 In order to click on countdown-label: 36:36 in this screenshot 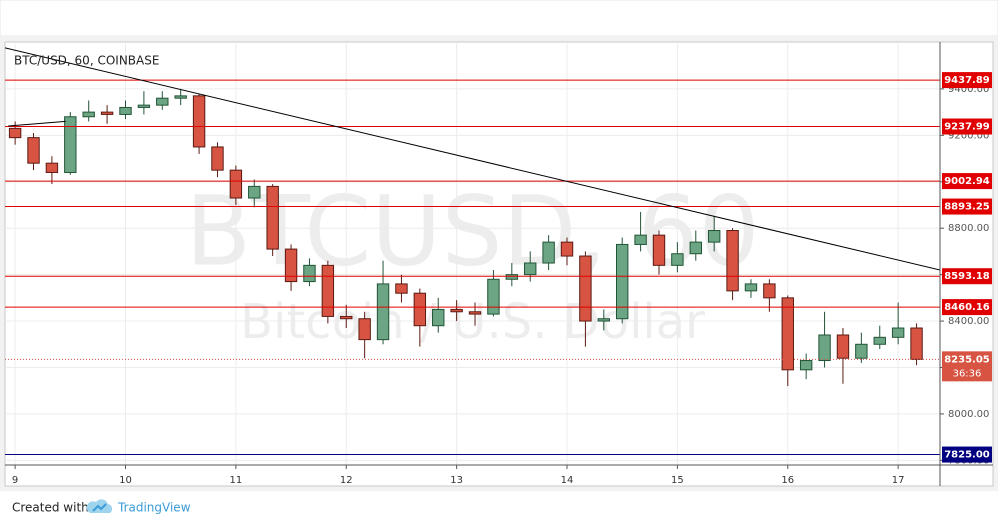, I will do `click(967, 373)`.